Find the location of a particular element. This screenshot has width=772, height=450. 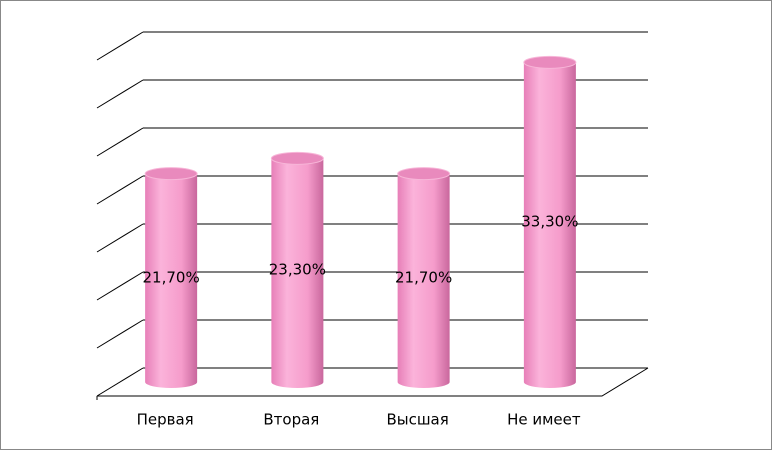

value-label: 23,30% is located at coordinates (297, 270).